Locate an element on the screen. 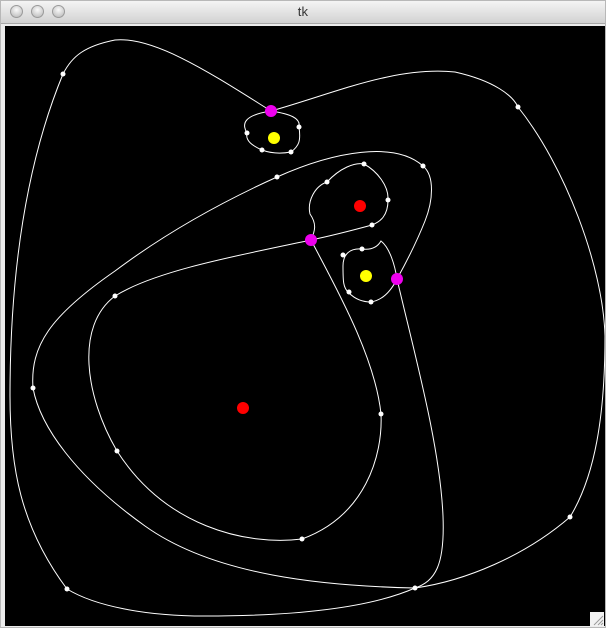 The height and width of the screenshot is (628, 606). window-title: tk is located at coordinates (303, 11).